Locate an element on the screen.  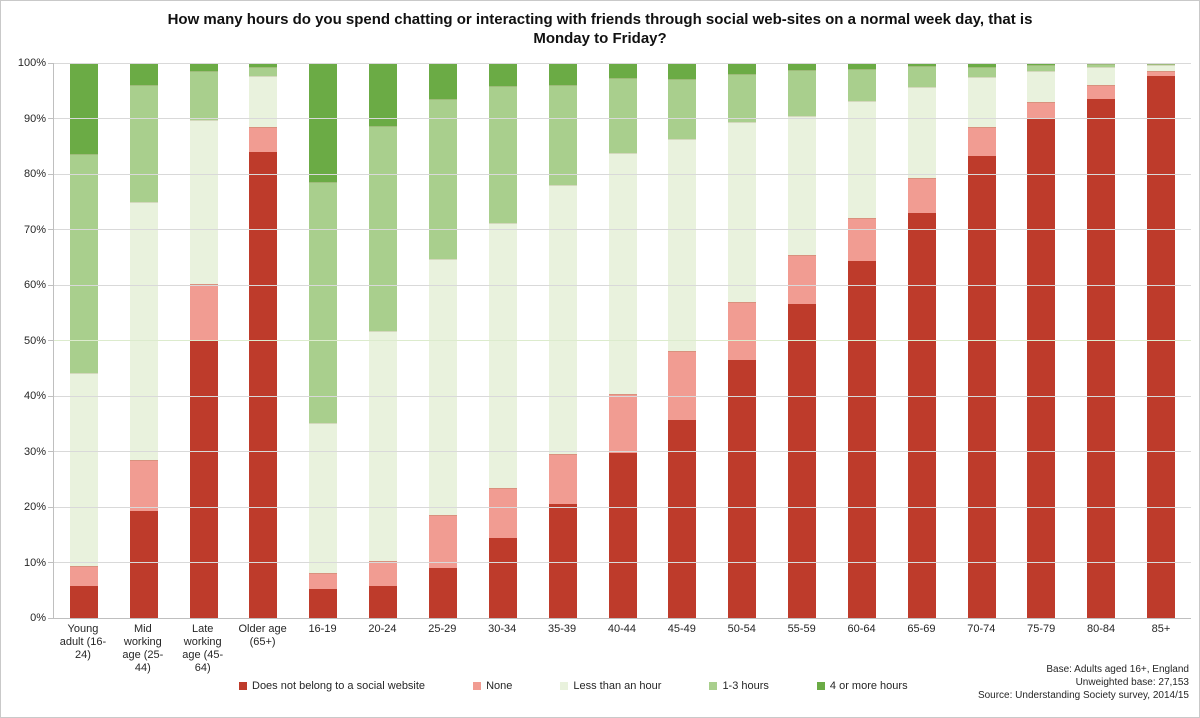
x-axis-label-12: 50-54 is located at coordinates (741, 629).